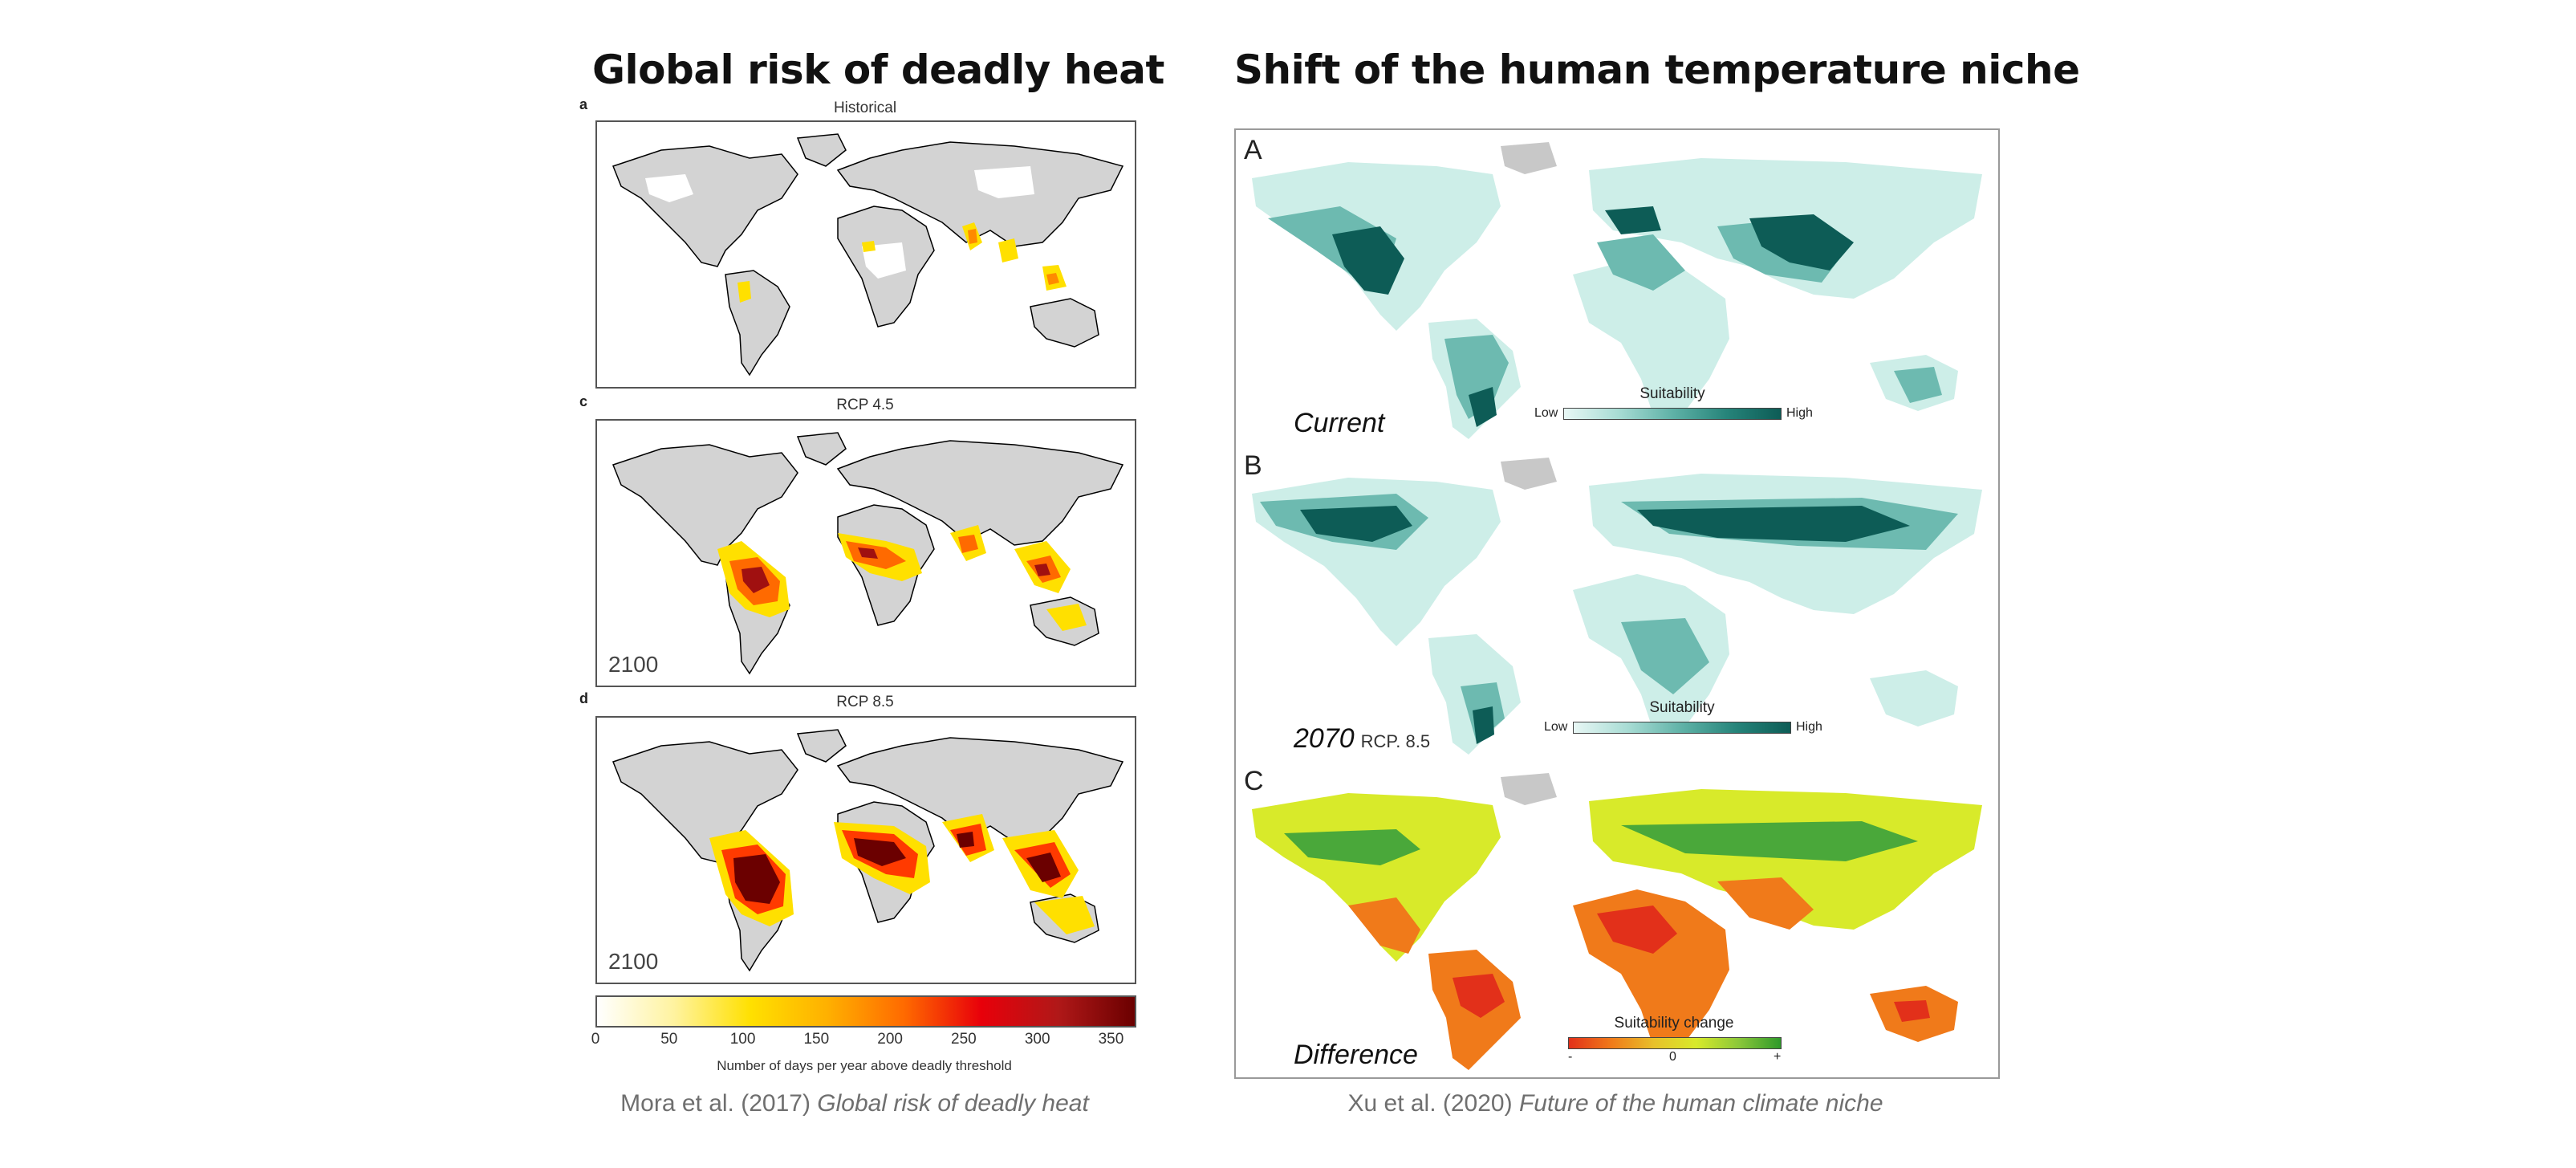 The image size is (2576, 1168). What do you see at coordinates (583, 401) in the screenshot?
I see `panel-letter-c: c` at bounding box center [583, 401].